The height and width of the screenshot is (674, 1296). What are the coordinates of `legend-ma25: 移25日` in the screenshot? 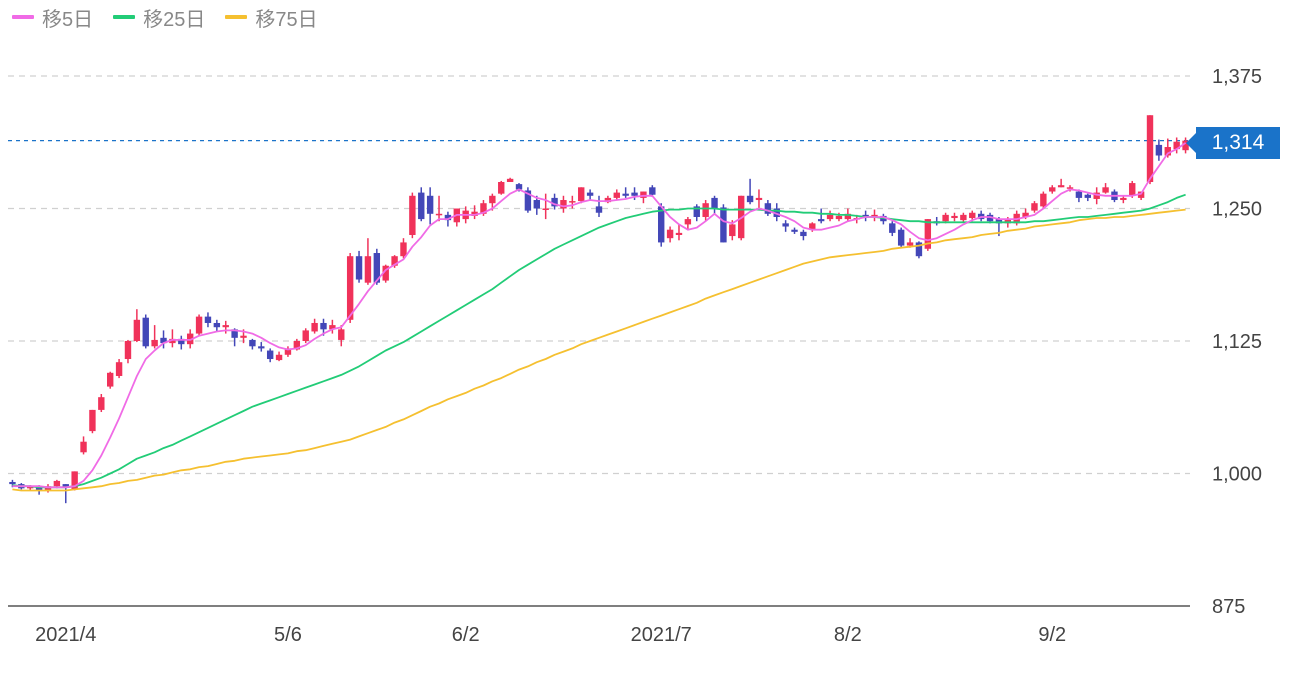 It's located at (159, 17).